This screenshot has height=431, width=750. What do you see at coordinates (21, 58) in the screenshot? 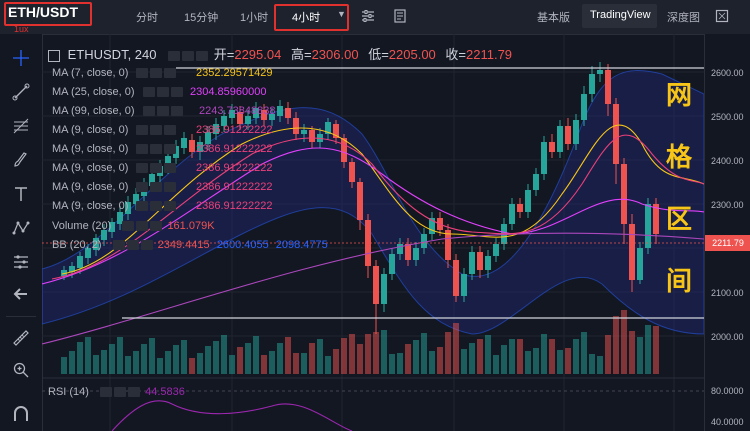
I see `crosshair-icon` at bounding box center [21, 58].